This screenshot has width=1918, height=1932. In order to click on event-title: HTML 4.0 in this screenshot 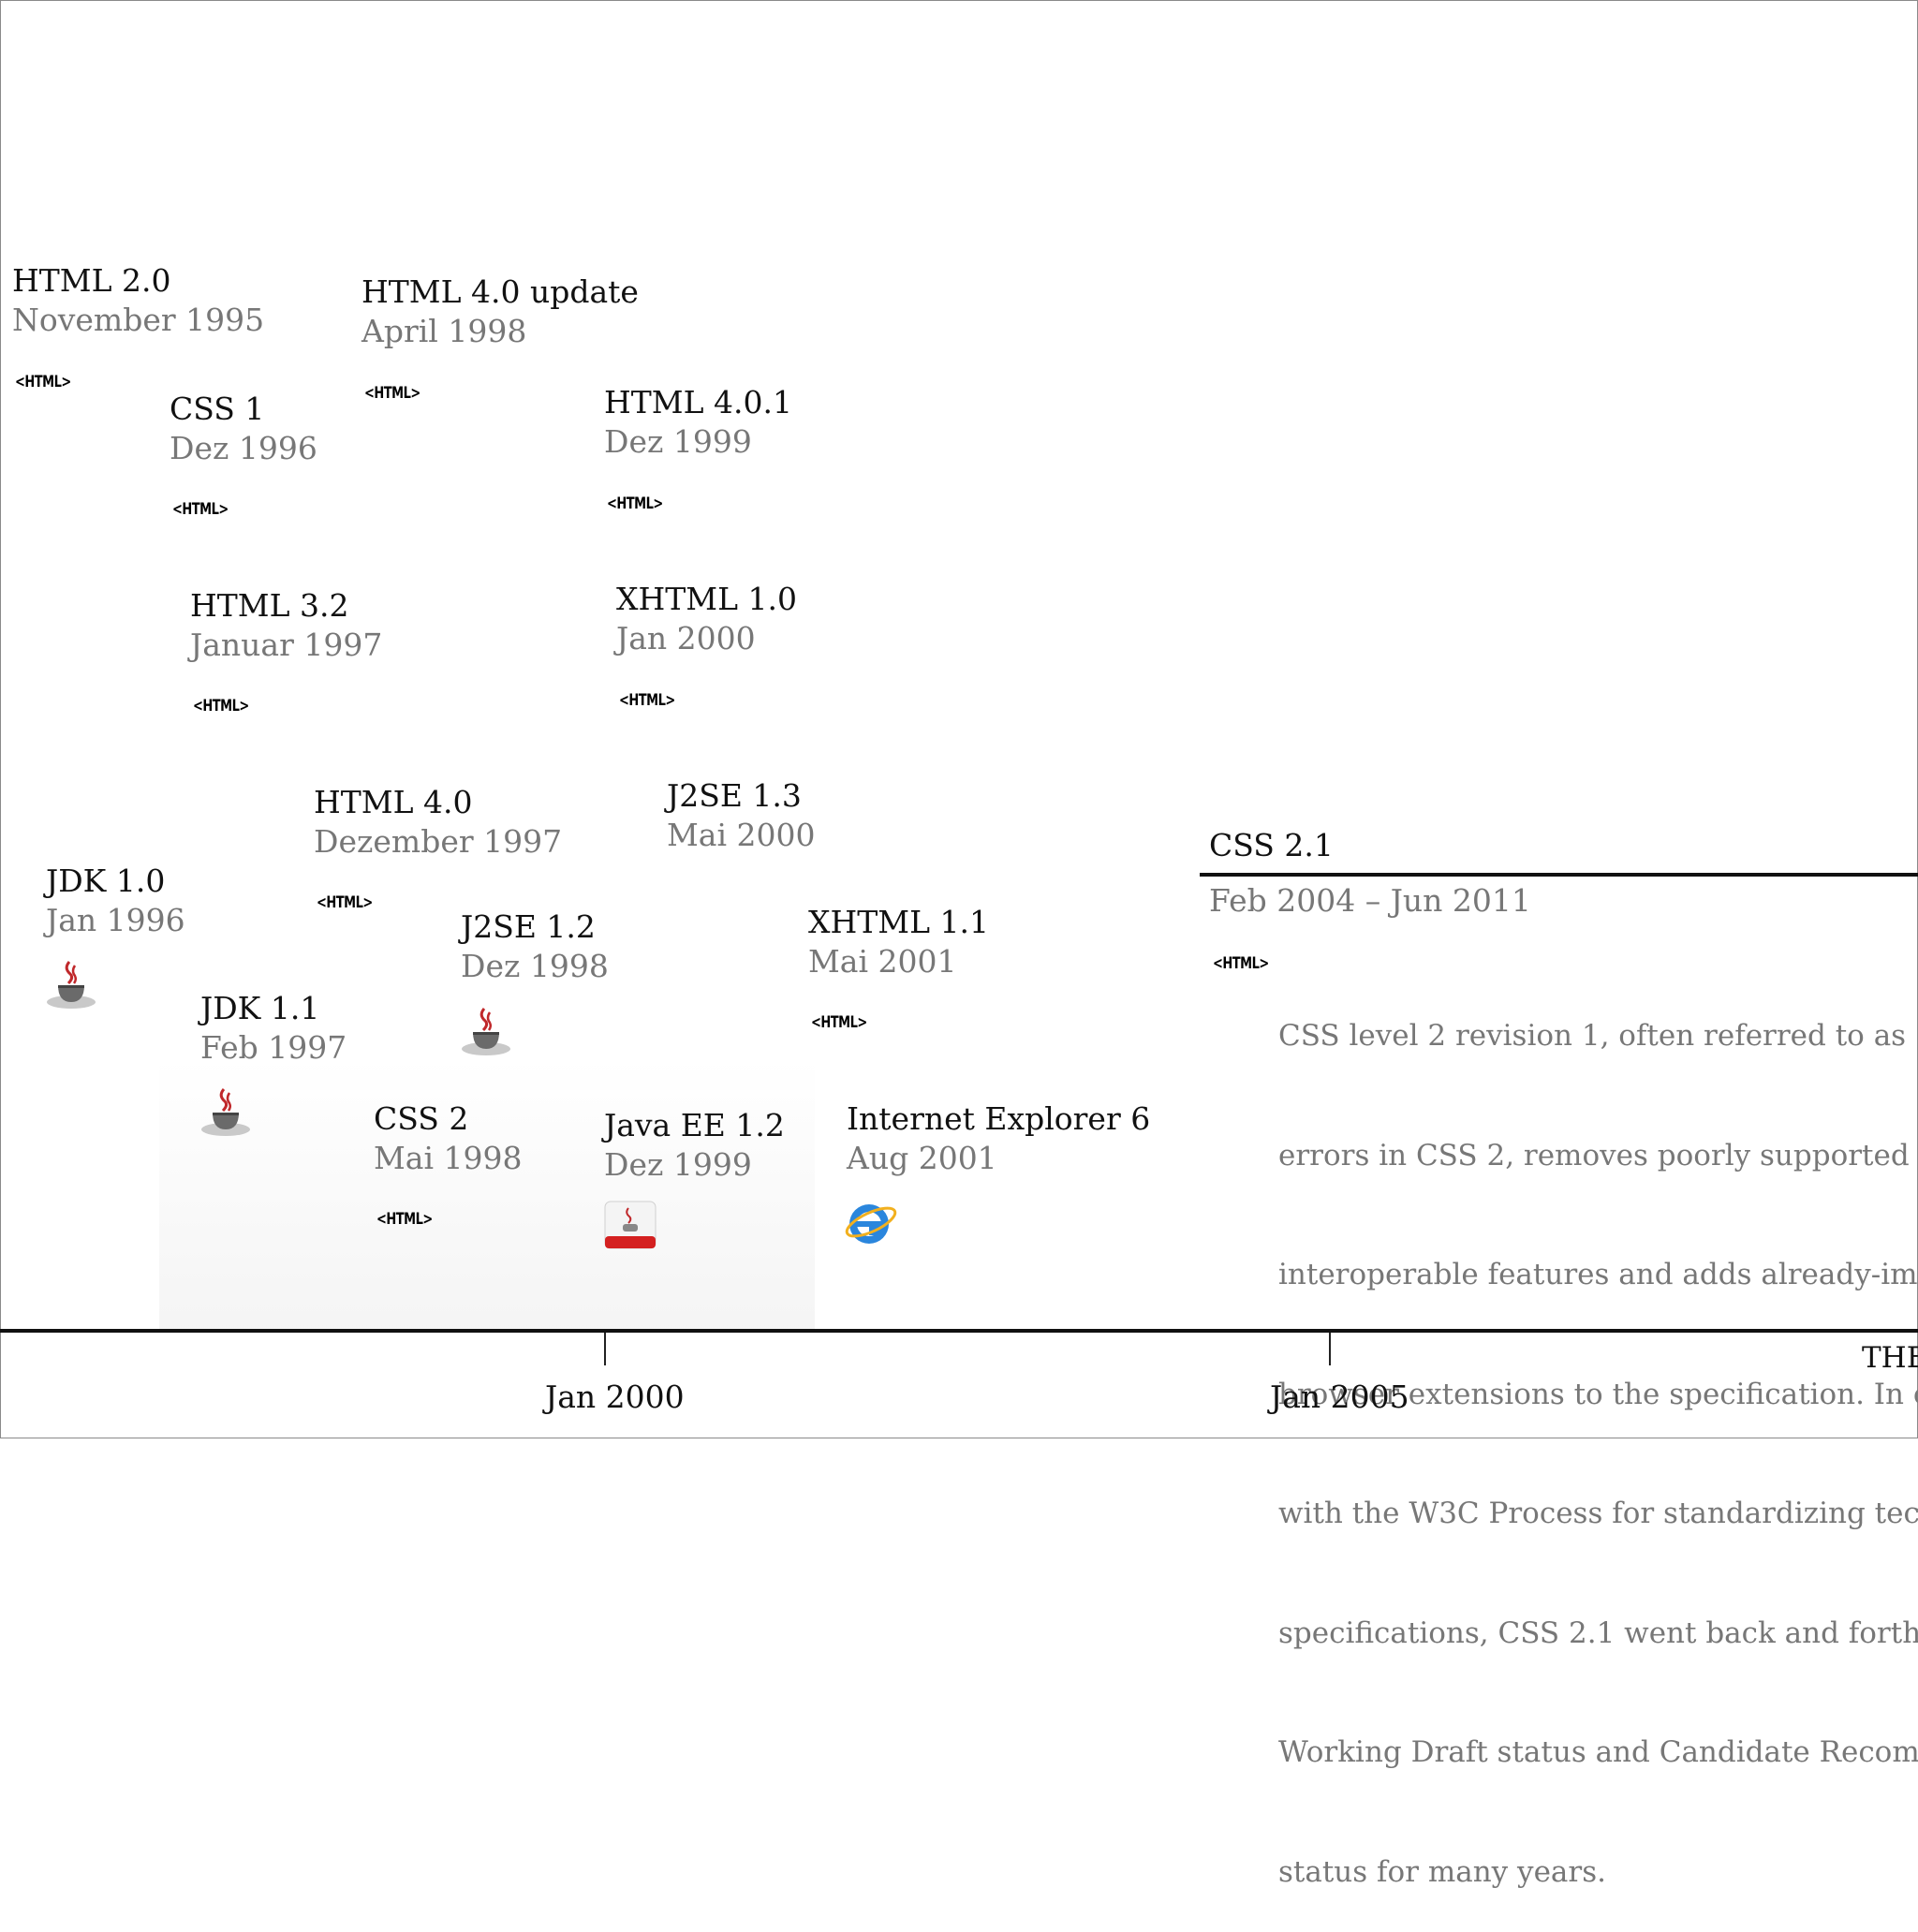, I will do `click(393, 802)`.